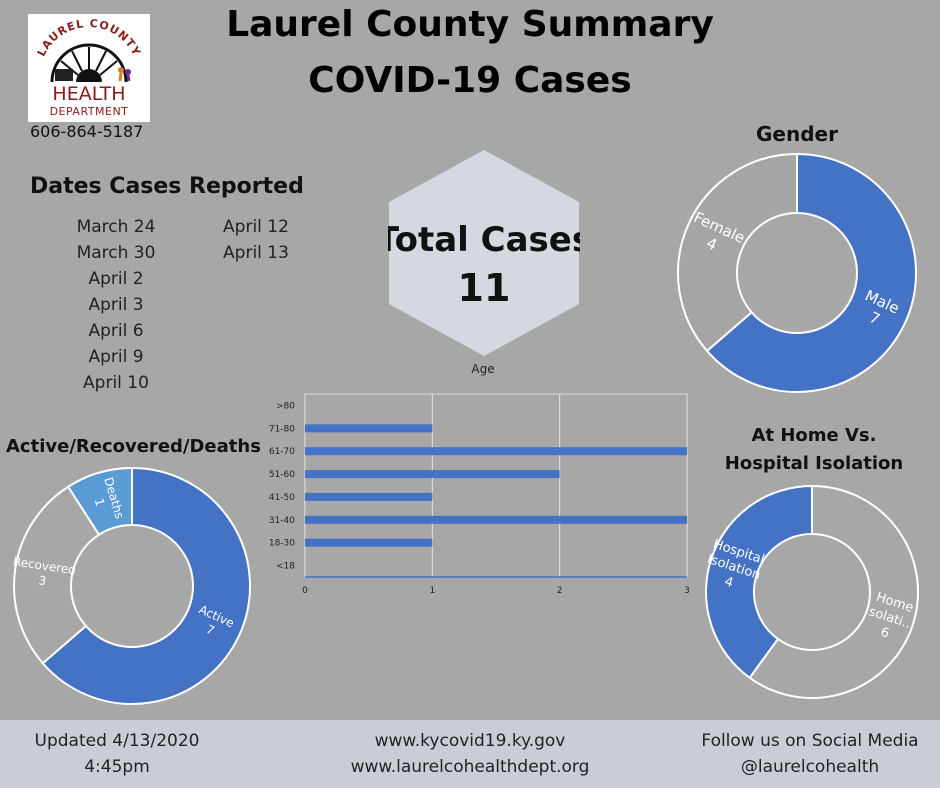 Image resolution: width=940 pixels, height=788 pixels. I want to click on phone-number: 606-864-5187, so click(87, 131).